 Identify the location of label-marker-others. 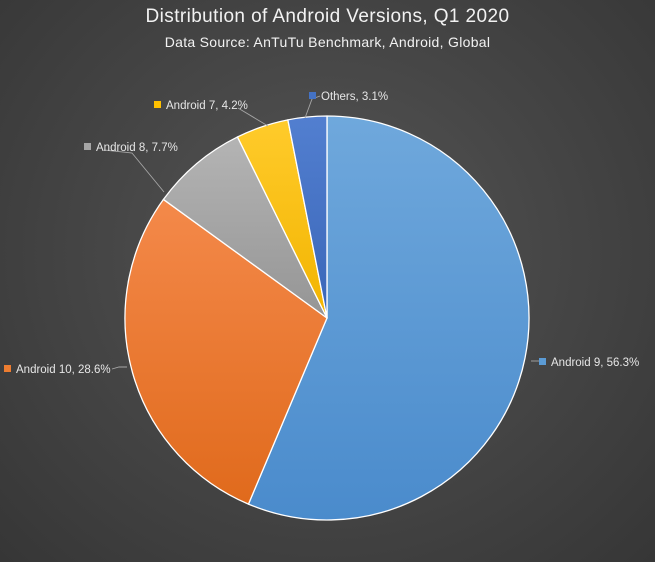
(312, 95).